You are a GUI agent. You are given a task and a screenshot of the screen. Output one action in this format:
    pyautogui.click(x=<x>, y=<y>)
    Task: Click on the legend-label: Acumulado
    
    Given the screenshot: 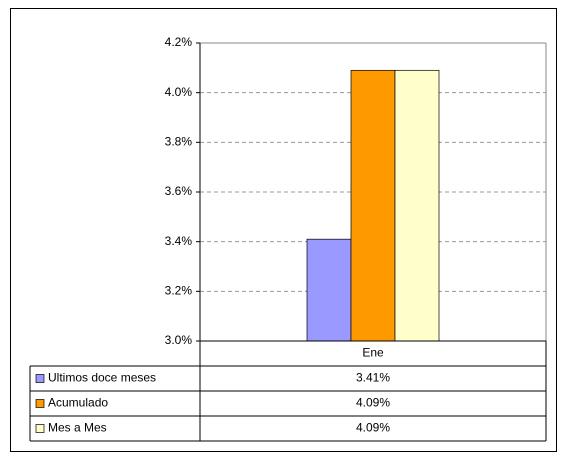 What is the action you would take?
    pyautogui.click(x=78, y=403)
    